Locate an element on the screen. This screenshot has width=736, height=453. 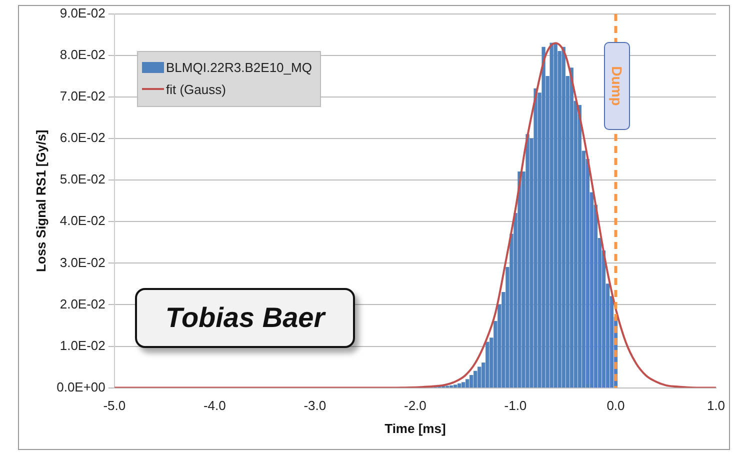
x-axis-title: Time [ms] is located at coordinates (415, 428).